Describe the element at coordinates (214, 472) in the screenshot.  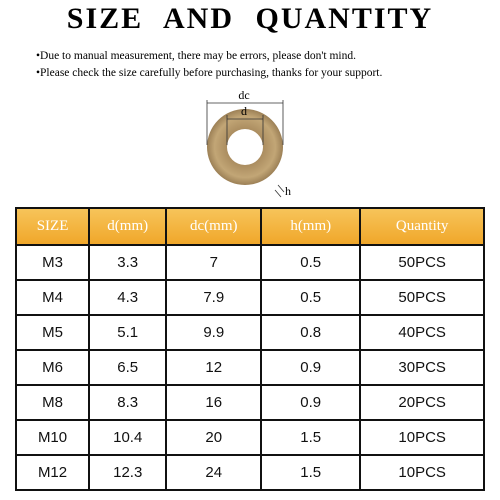
I see `table-cell: 24` at that location.